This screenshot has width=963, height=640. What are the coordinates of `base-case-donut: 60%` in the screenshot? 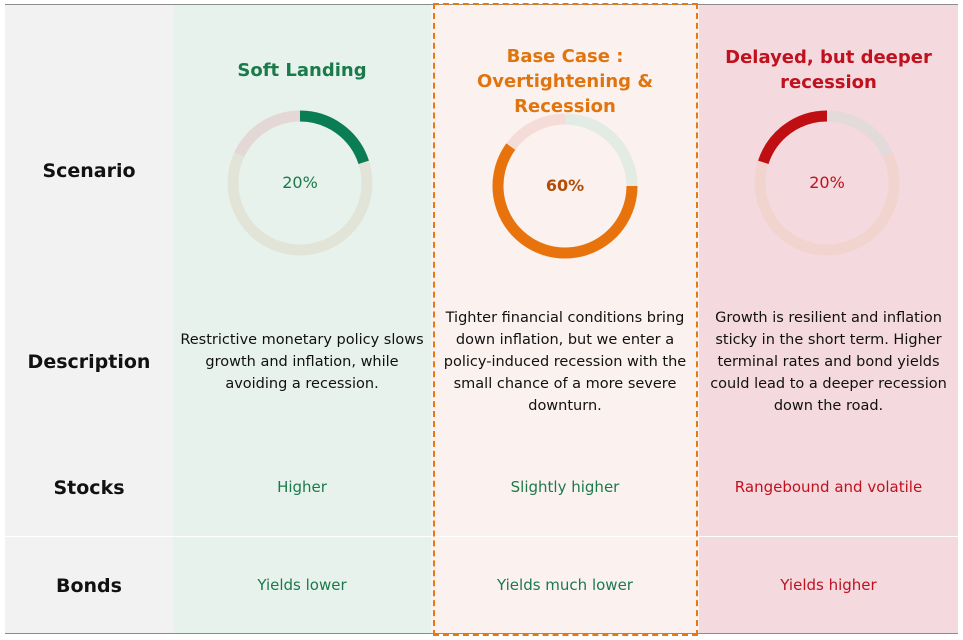 It's located at (565, 186).